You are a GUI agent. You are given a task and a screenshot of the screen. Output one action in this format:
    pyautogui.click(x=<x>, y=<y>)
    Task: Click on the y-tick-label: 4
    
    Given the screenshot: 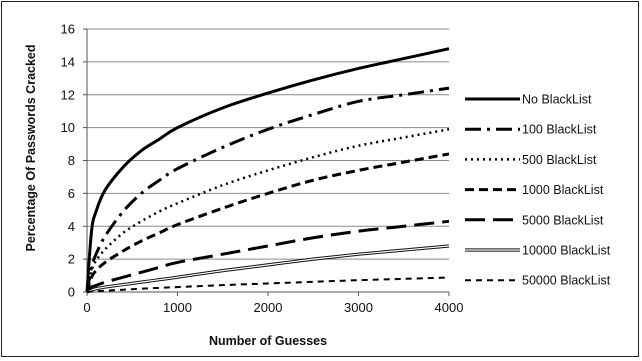 What is the action you would take?
    pyautogui.click(x=71, y=226)
    